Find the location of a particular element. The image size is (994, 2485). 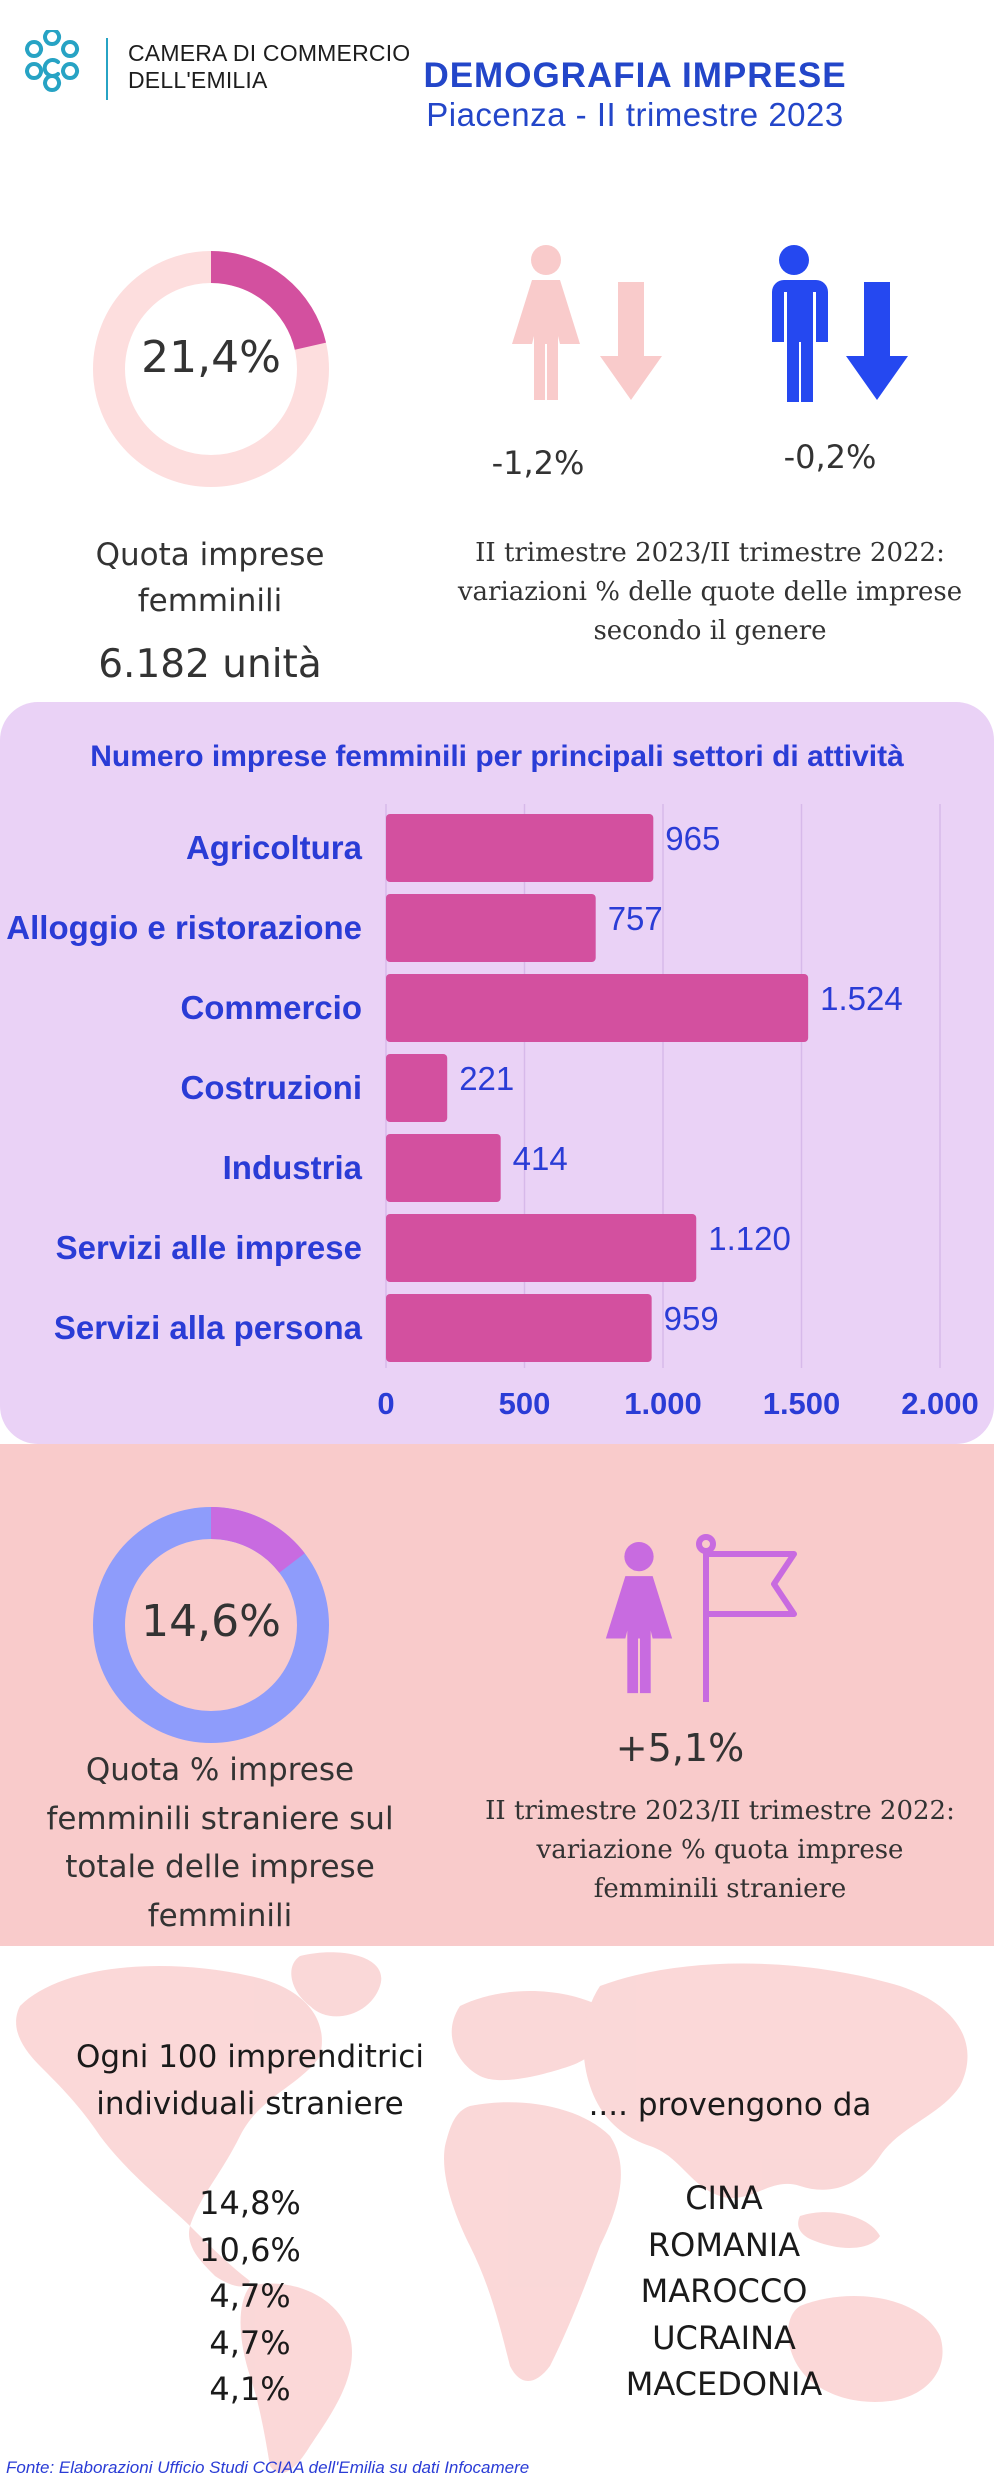

list-item: 4,1% is located at coordinates (250, 2389).